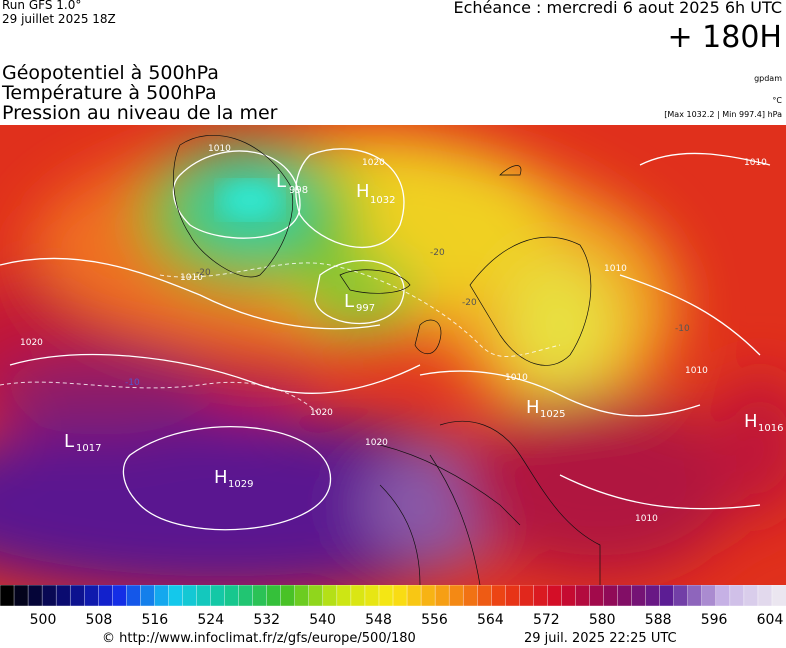 This screenshot has height=648, width=786. I want to click on issue-date: 29 juil. 2025 22:25 UTC, so click(600, 638).